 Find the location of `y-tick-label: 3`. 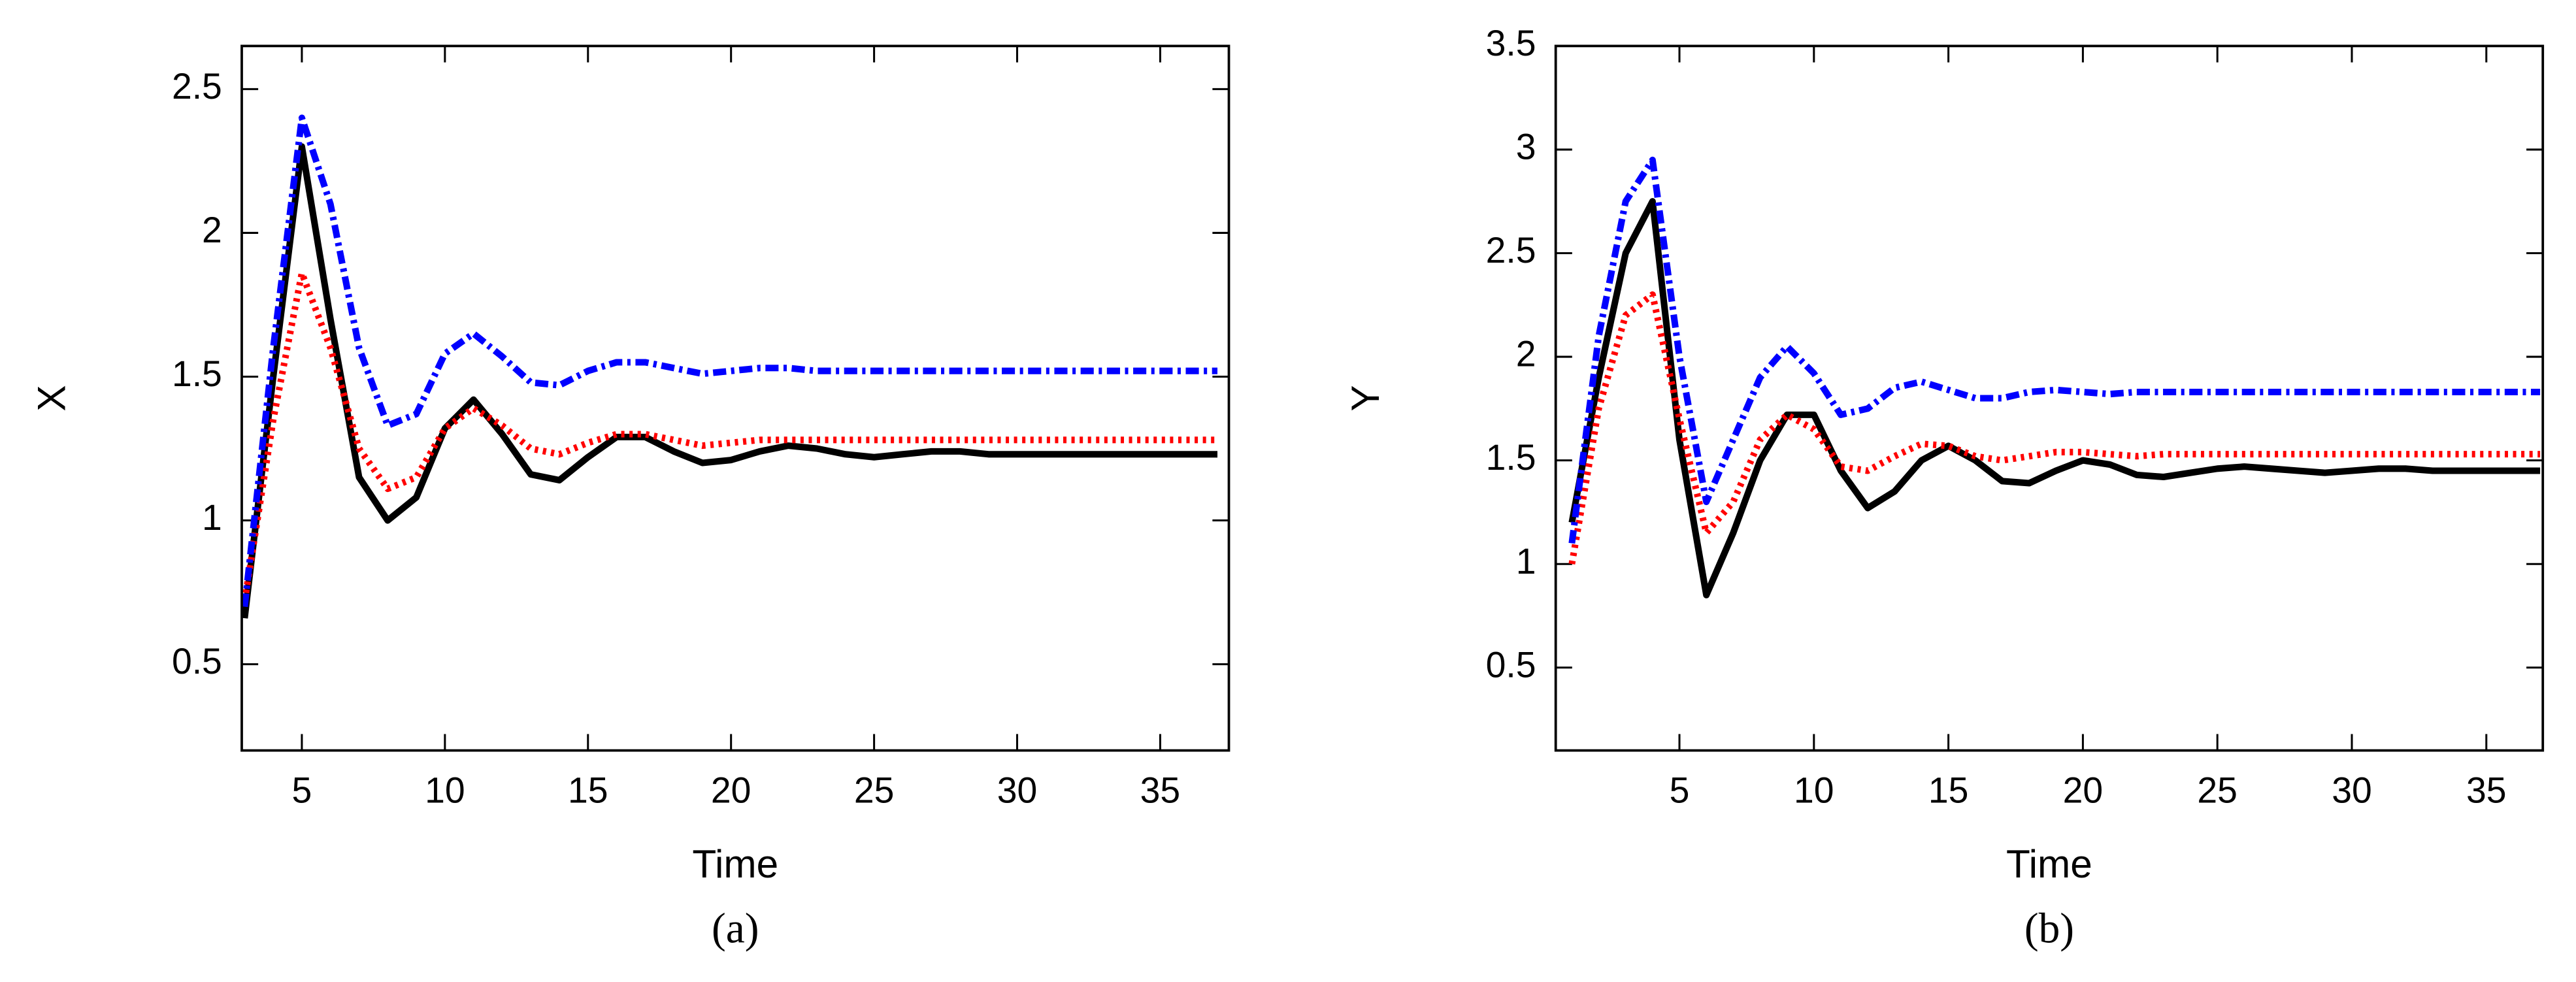

y-tick-label: 3 is located at coordinates (1526, 147).